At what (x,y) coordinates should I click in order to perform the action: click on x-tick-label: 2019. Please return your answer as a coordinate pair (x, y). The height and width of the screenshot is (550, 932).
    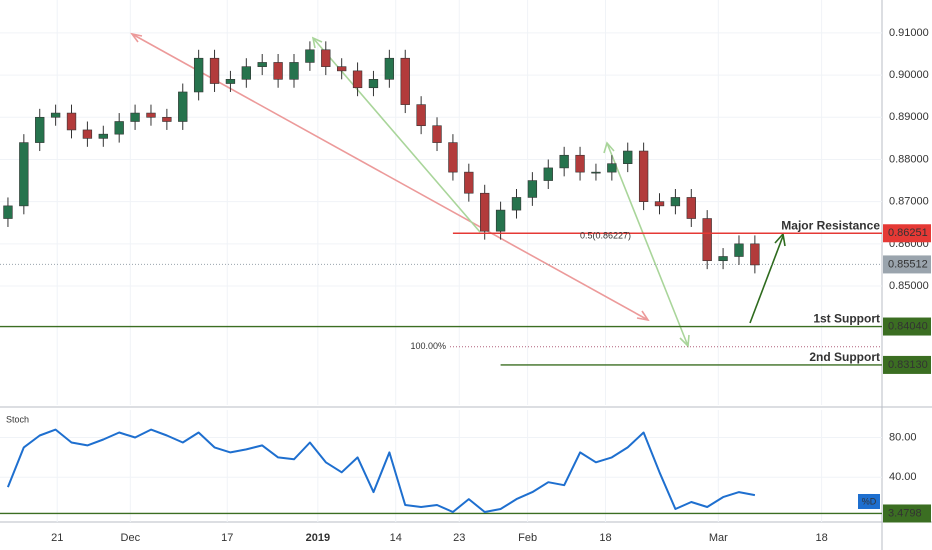
    Looking at the image, I should click on (318, 538).